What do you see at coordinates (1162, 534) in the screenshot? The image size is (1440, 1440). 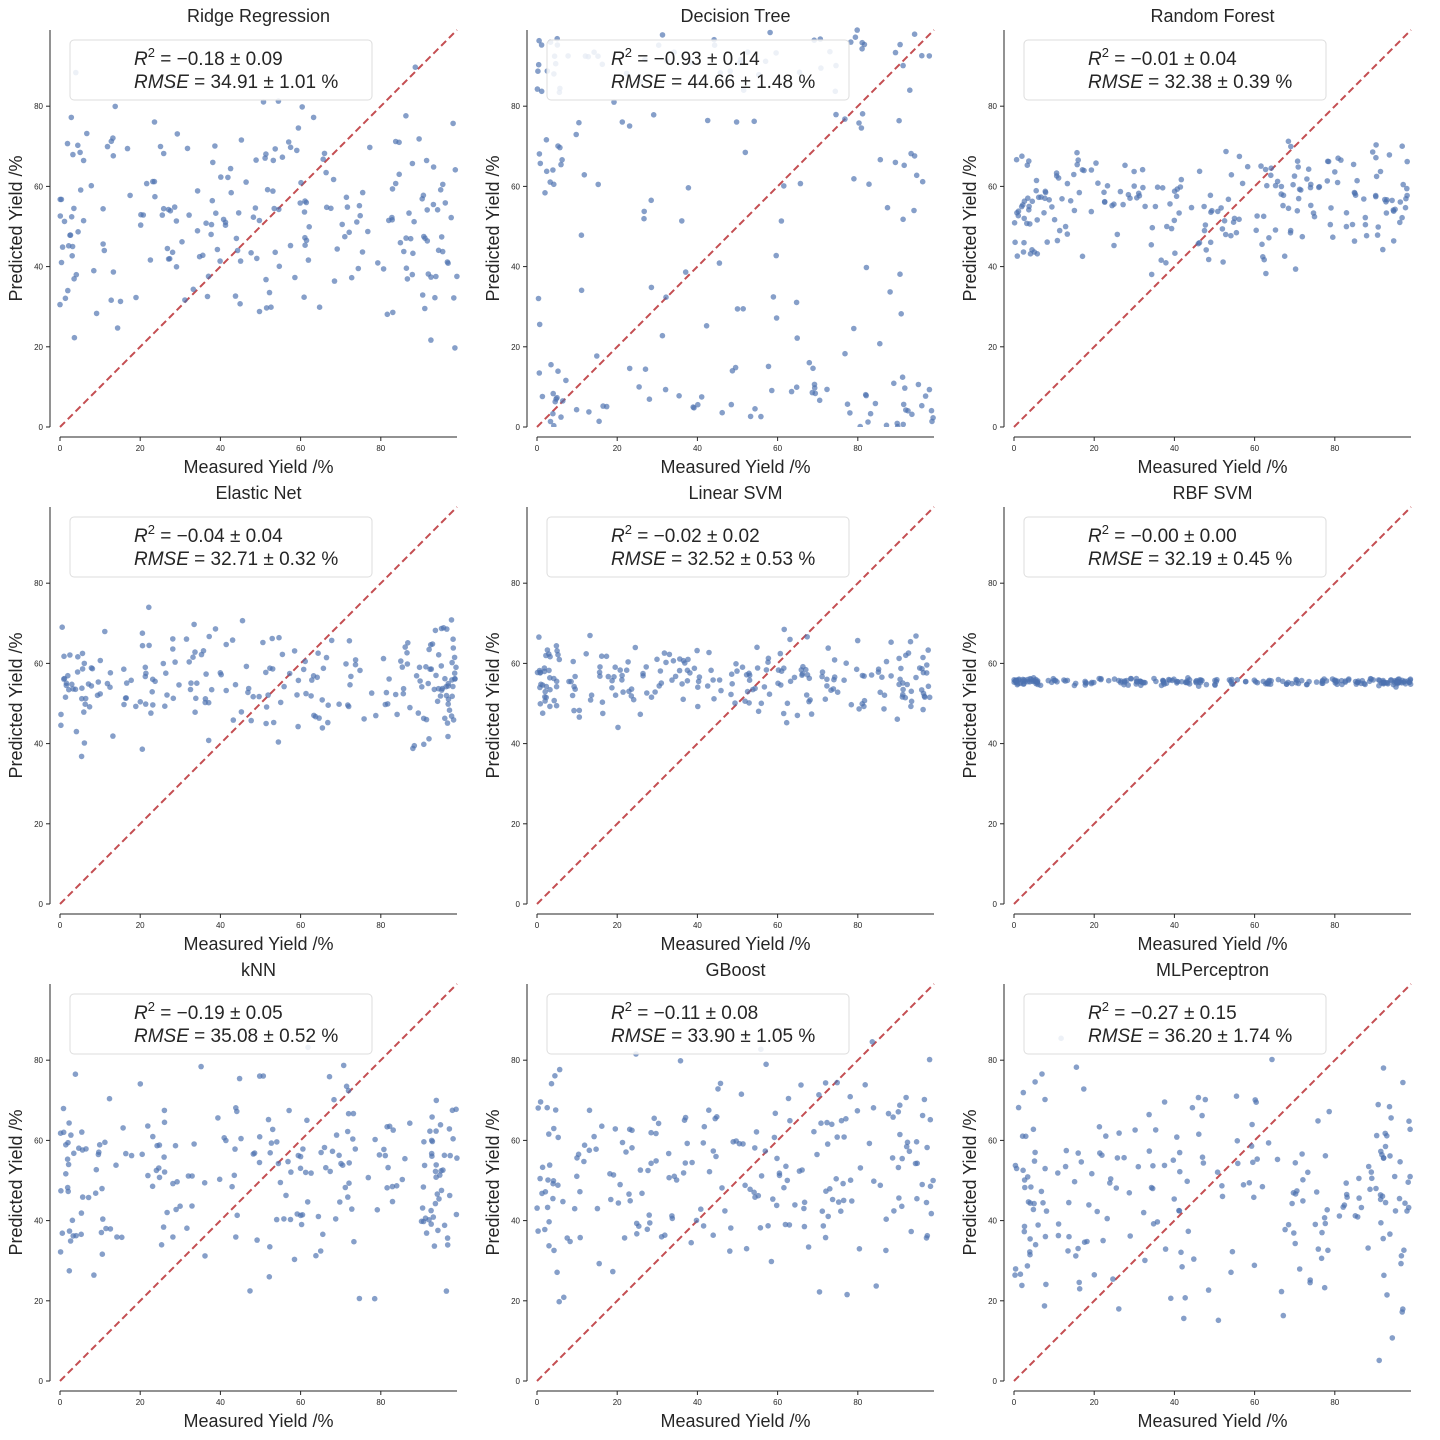 I see `r2-value: R2 = −0.00 ± 0.00` at bounding box center [1162, 534].